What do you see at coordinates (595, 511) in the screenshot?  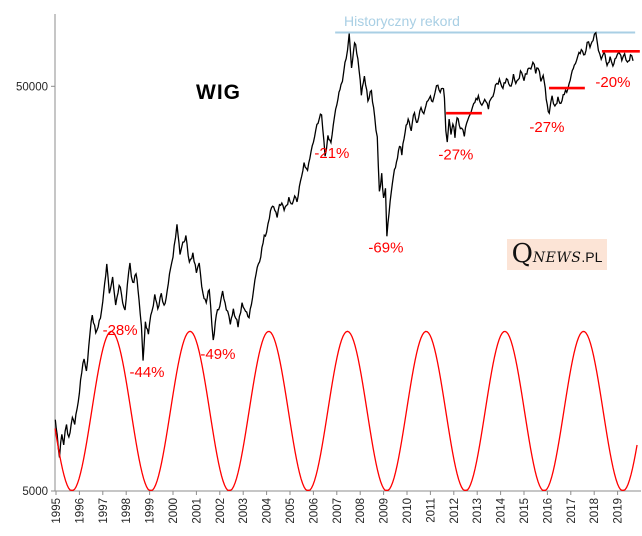 I see `x-axis-tick-label: 2018` at bounding box center [595, 511].